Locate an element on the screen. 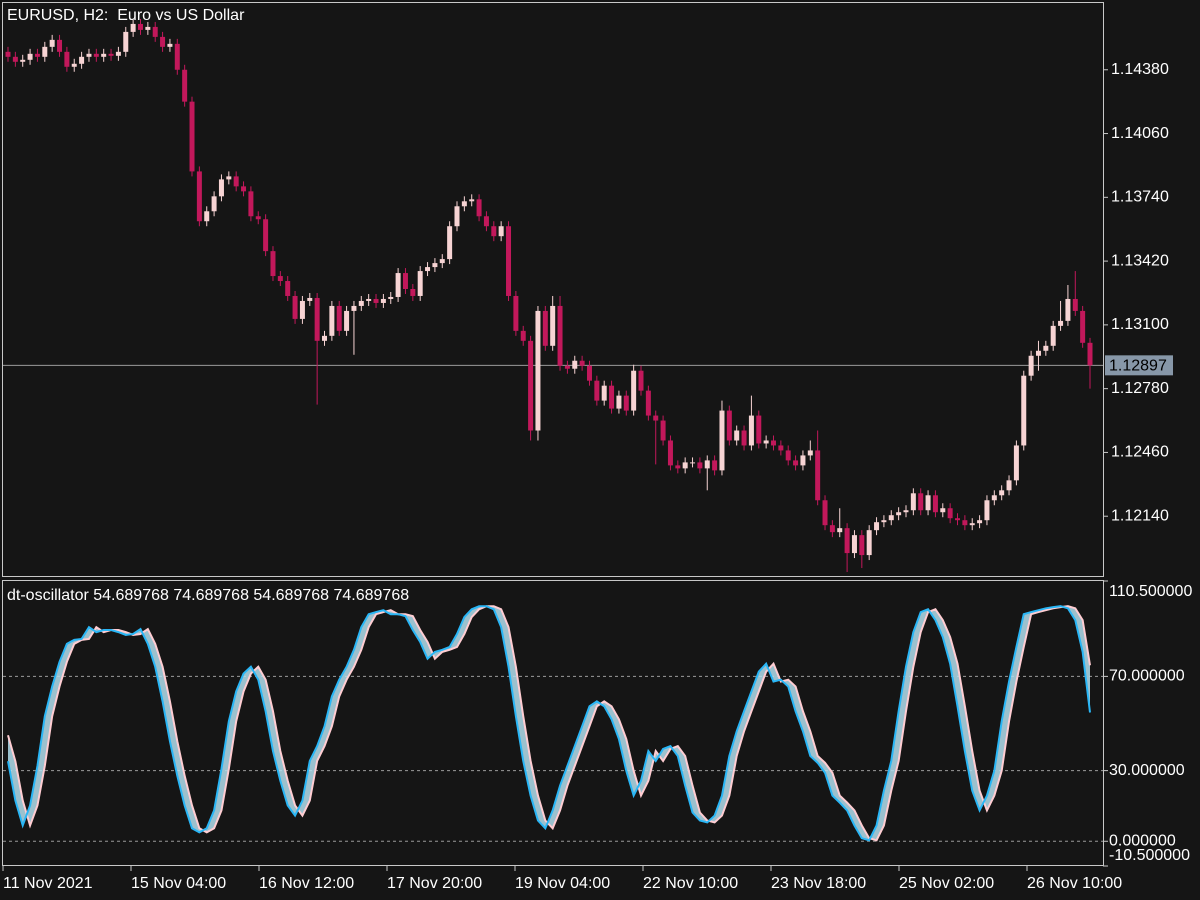 The image size is (1200, 900). x-tick-label: 23 Nov 18:00 is located at coordinates (818, 883).